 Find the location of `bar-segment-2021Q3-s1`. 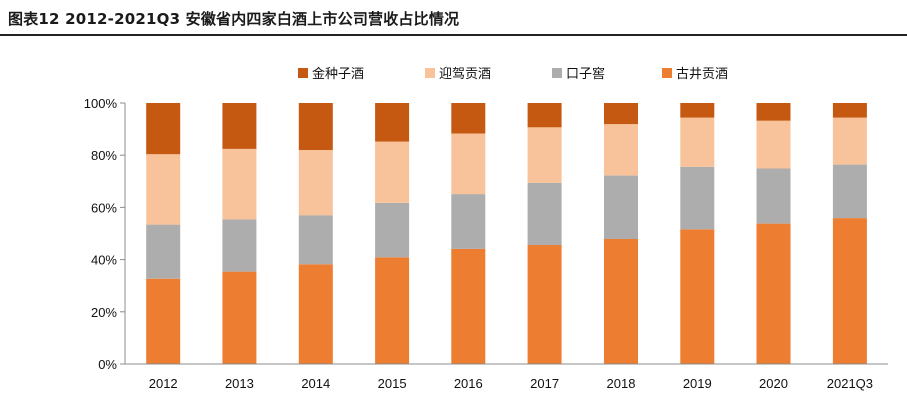

bar-segment-2021Q3-s1 is located at coordinates (849, 191).